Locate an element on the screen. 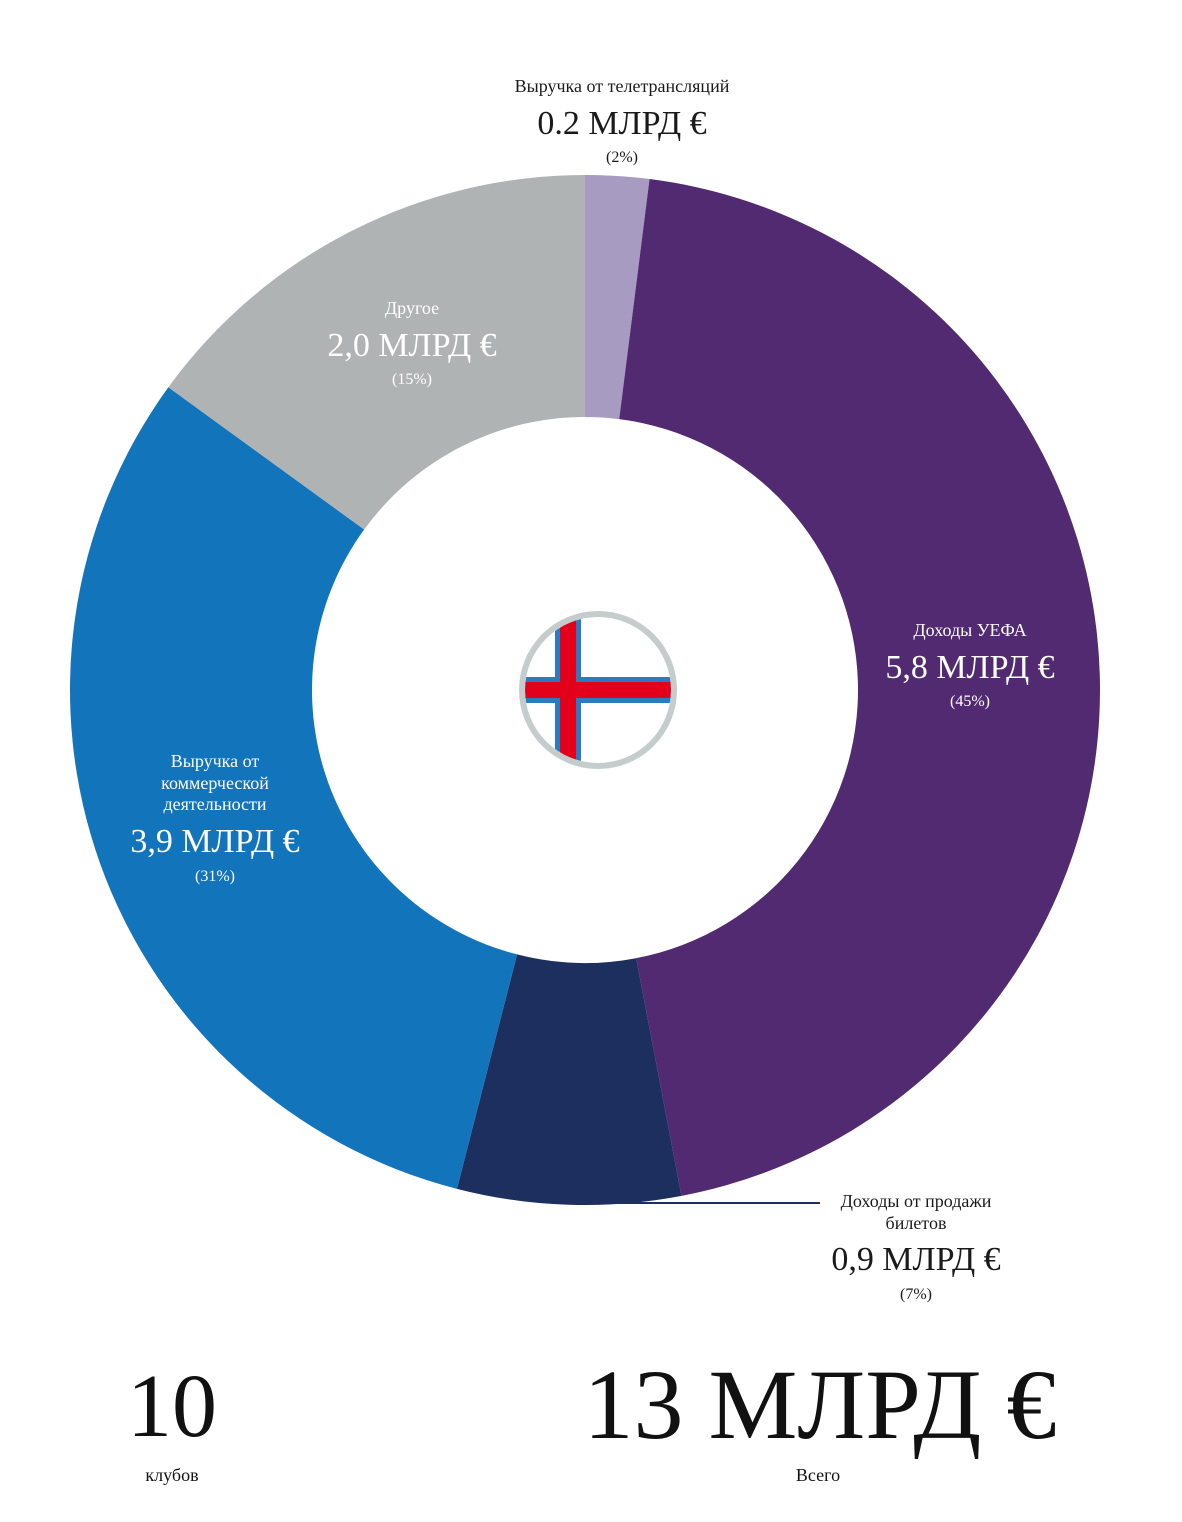  slice-name: Другое is located at coordinates (412, 308).